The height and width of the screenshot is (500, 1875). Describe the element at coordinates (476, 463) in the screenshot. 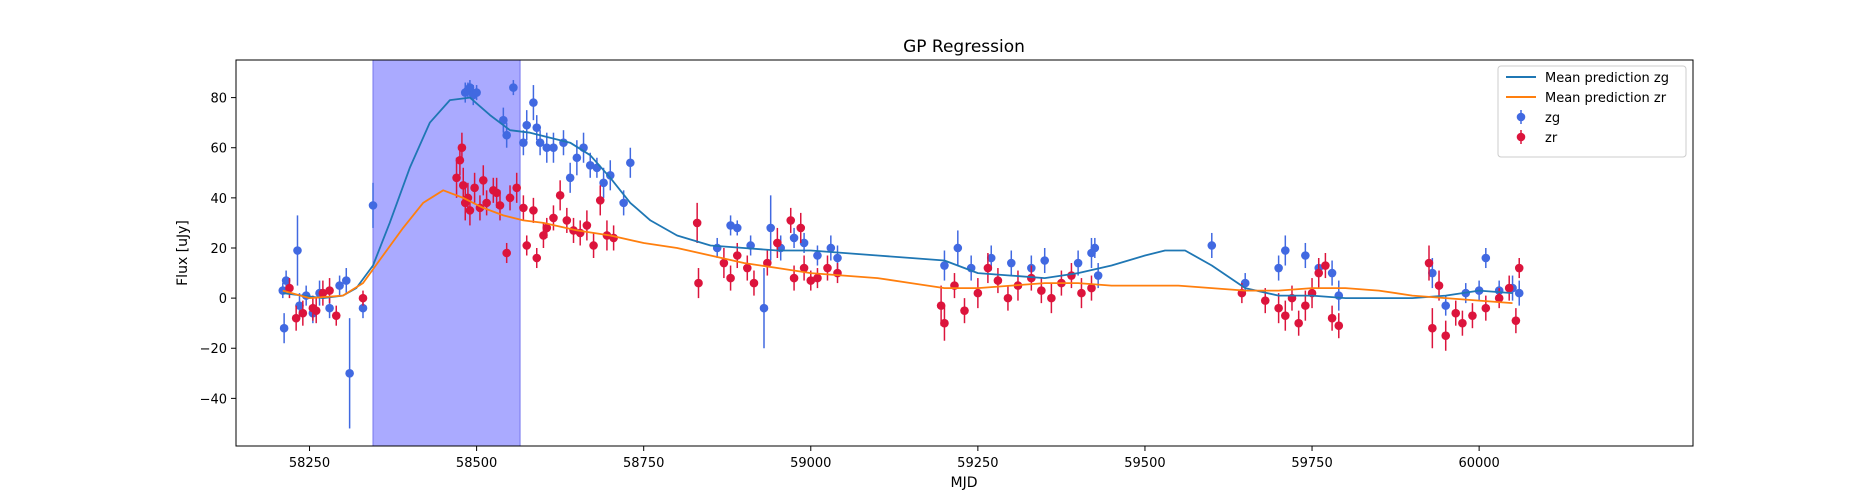

I see `x-tick-label: 58500` at that location.